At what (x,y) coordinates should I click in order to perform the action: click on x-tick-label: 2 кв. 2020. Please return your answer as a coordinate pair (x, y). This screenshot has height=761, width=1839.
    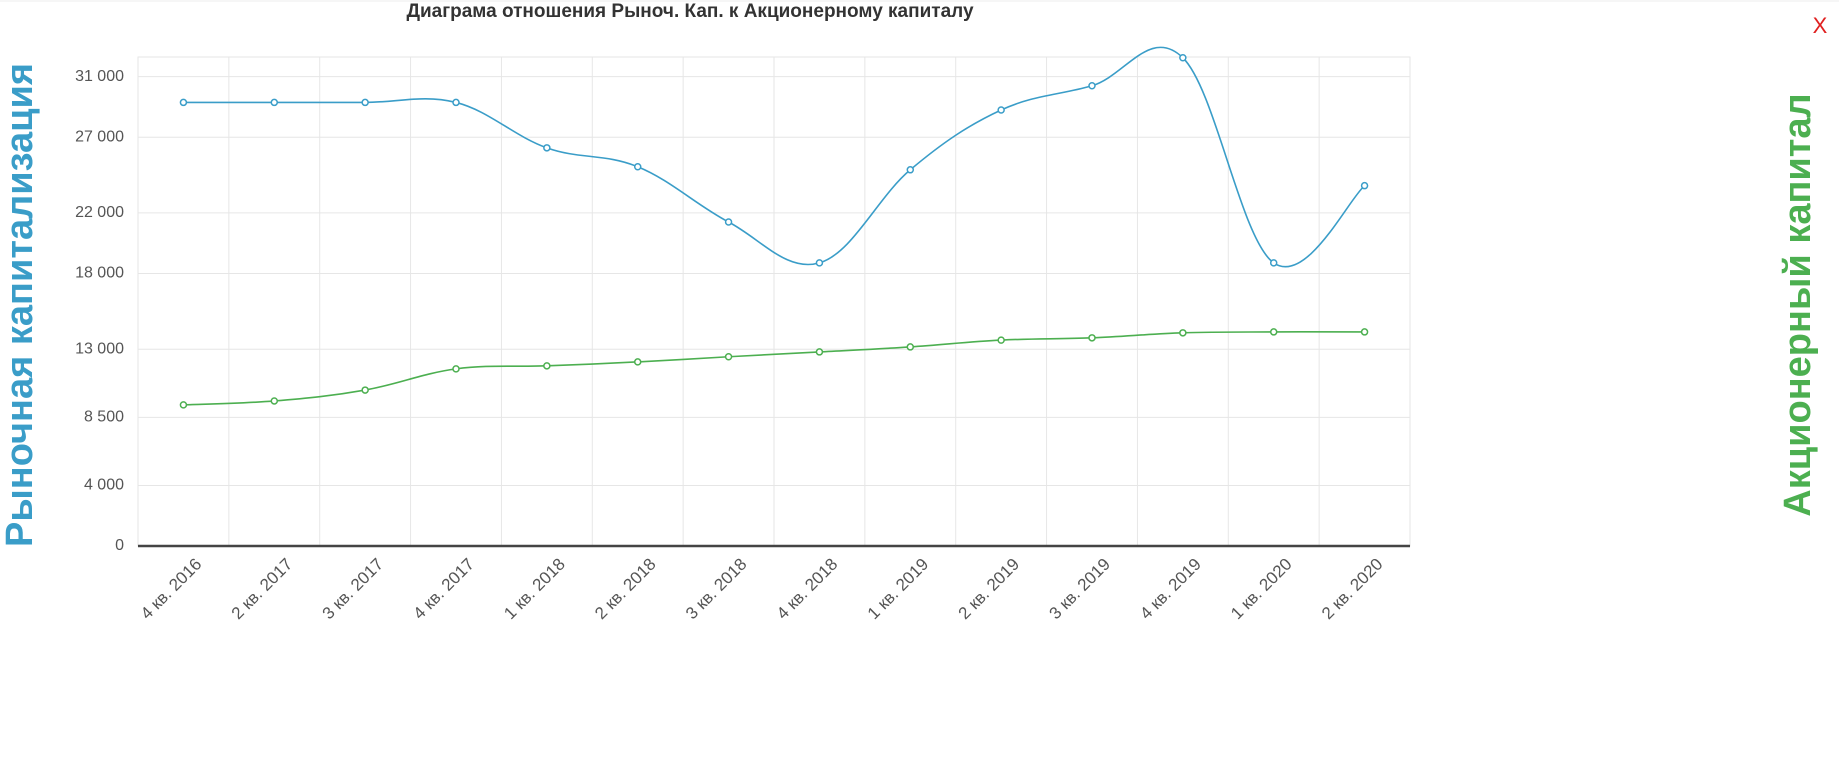
    Looking at the image, I should click on (1352, 589).